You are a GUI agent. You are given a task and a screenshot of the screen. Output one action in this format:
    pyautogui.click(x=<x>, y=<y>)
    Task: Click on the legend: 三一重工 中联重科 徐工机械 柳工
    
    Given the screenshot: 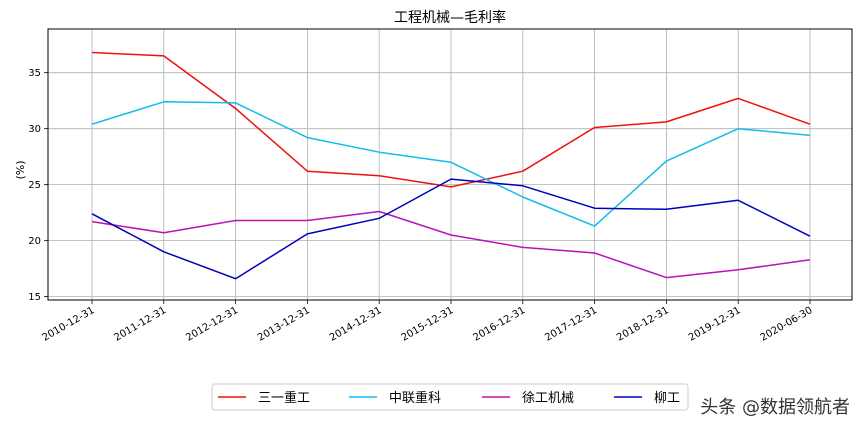 What is the action you would take?
    pyautogui.click(x=450, y=397)
    